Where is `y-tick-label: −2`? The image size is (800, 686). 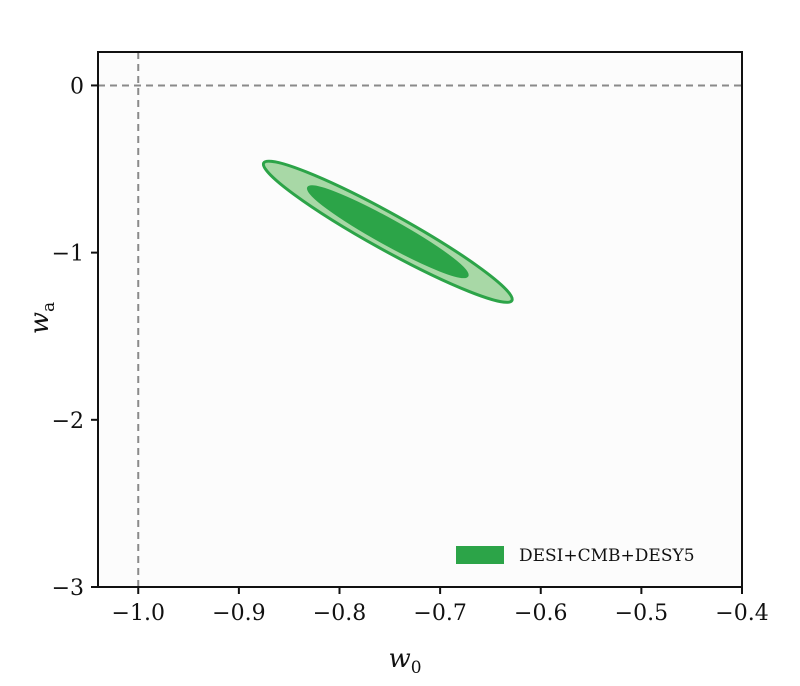 y-tick-label: −2 is located at coordinates (68, 421).